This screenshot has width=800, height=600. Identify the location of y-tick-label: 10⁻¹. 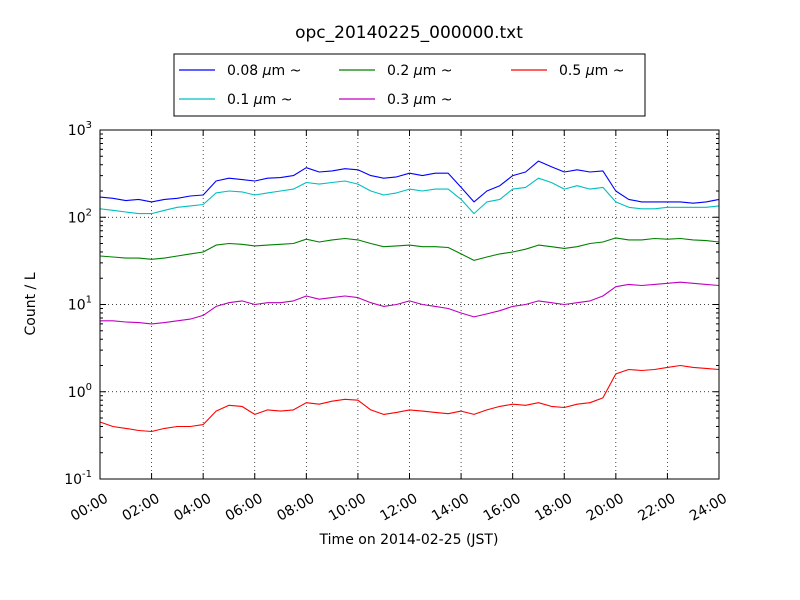
(78, 478).